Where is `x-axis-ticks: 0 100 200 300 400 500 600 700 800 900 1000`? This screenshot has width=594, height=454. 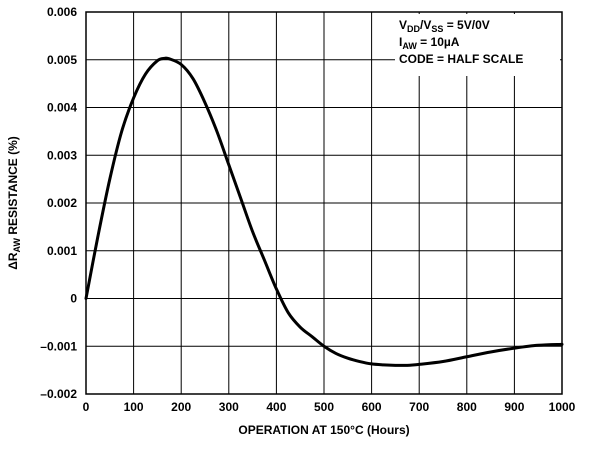 x-axis-ticks: 0 100 200 300 400 500 600 700 800 900 1000 is located at coordinates (329, 407).